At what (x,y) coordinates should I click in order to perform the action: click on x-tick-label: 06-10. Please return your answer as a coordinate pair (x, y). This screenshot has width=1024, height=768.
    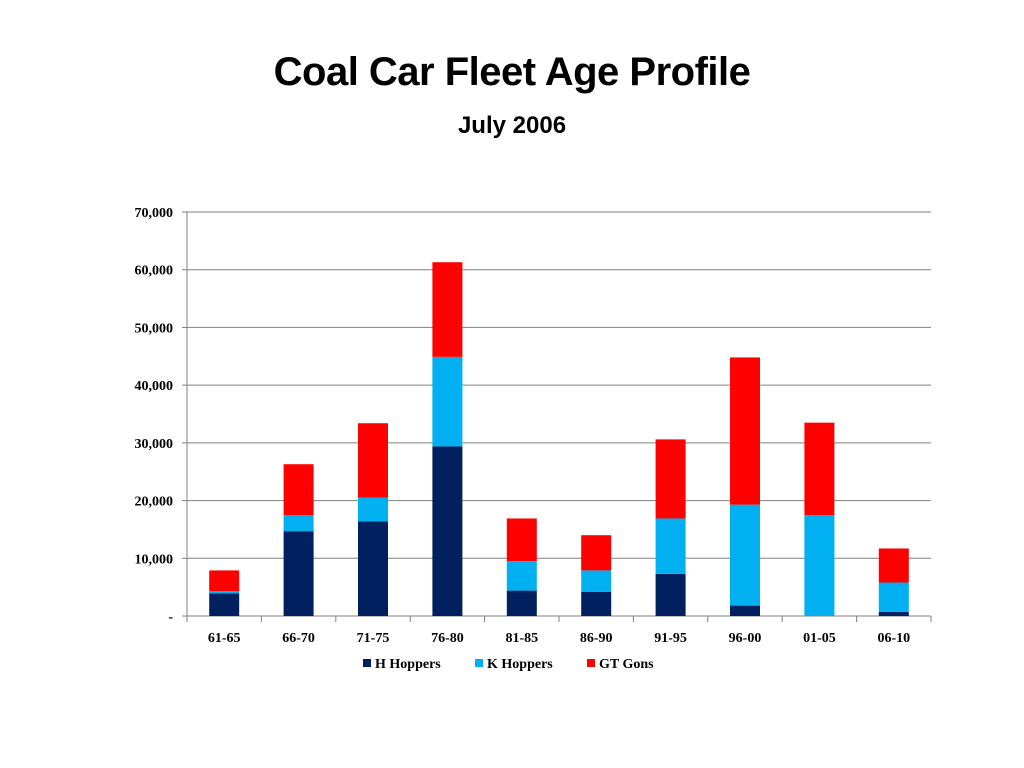
    Looking at the image, I should click on (893, 638).